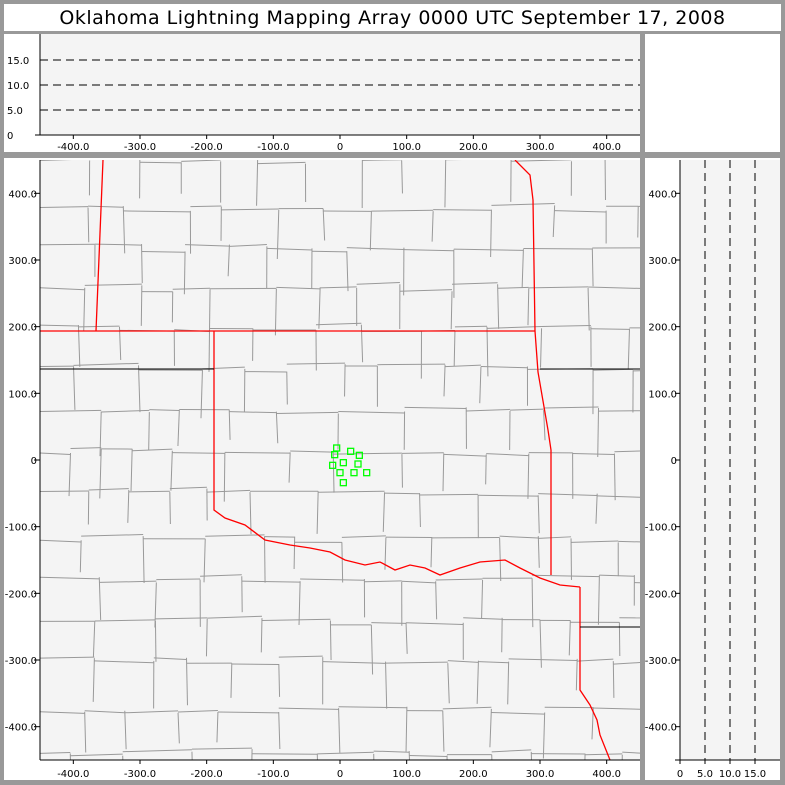 The image size is (785, 785). What do you see at coordinates (674, 461) in the screenshot?
I see `right-y-tick-label: 0` at bounding box center [674, 461].